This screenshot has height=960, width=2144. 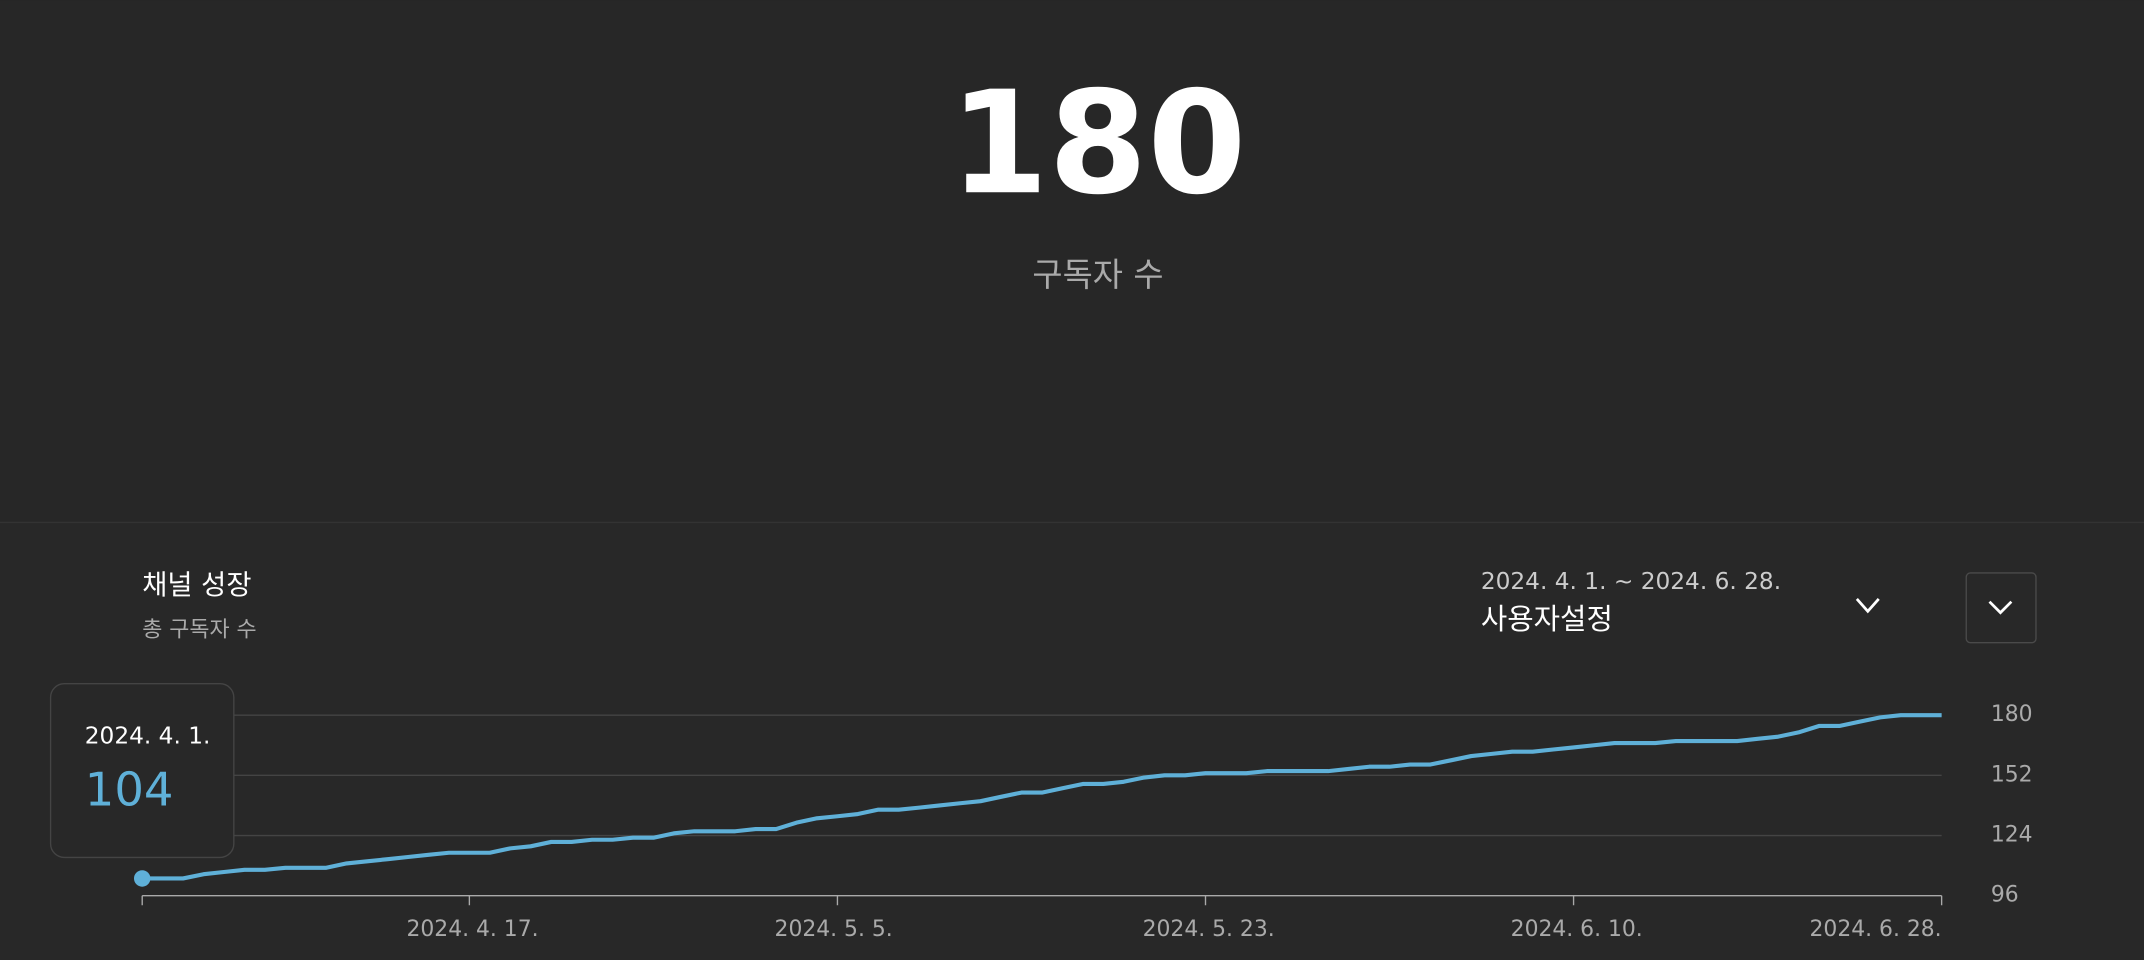 What do you see at coordinates (1876, 929) in the screenshot?
I see `x-tick-label: 2024. 6. 28.` at bounding box center [1876, 929].